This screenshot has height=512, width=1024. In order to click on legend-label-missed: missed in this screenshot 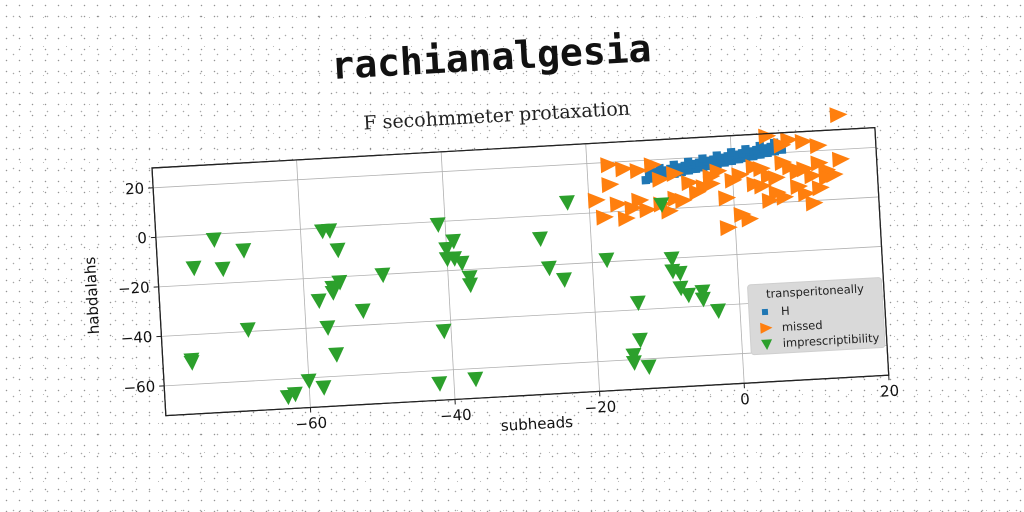, I will do `click(801, 326)`.